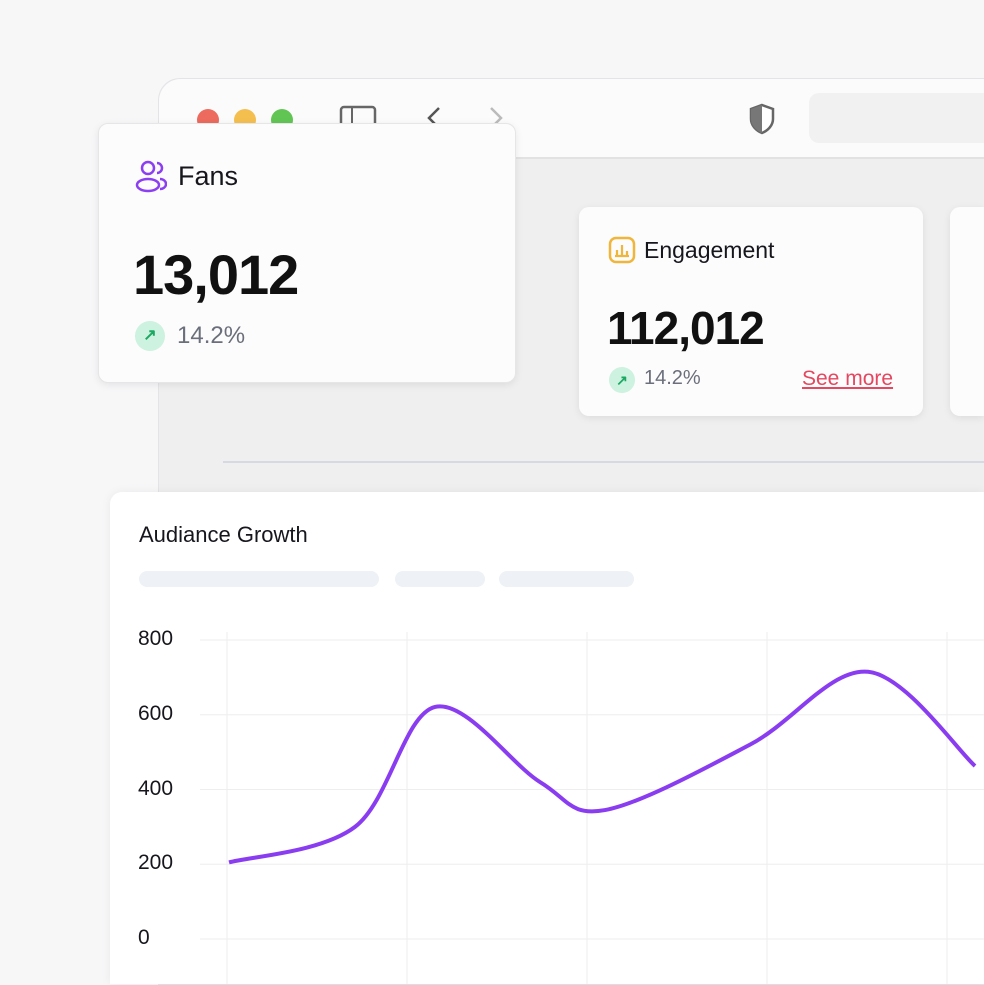  I want to click on engagement-card: Engagement 112,012 ↗ 14.2% See more, so click(751, 311).